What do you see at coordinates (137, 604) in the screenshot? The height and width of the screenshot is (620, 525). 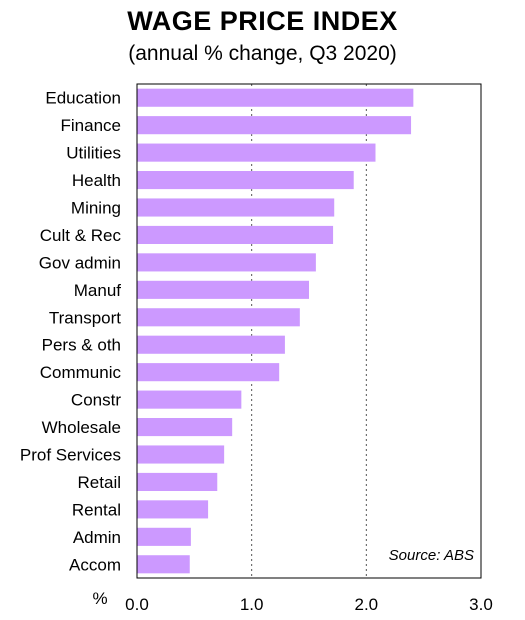 I see `x-tick-label: 0.0` at bounding box center [137, 604].